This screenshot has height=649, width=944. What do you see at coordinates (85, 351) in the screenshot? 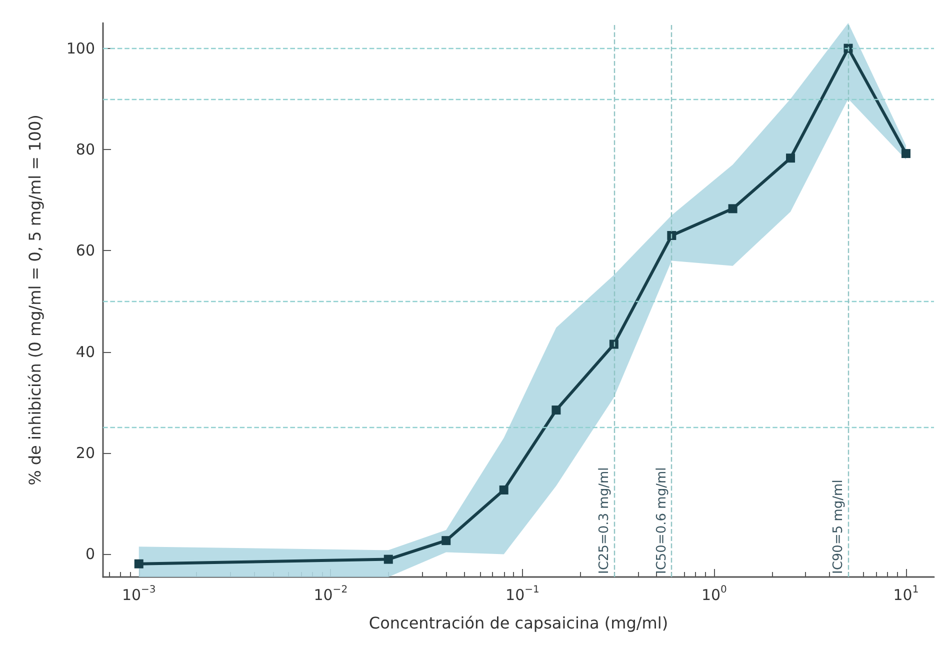
I see `y-tick-label: 40` at bounding box center [85, 351].